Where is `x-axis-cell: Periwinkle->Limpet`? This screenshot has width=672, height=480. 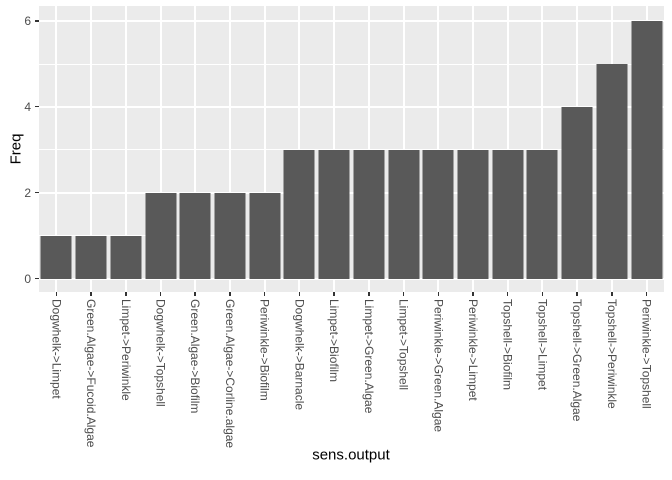
x-axis-cell: Periwinkle->Limpet is located at coordinates (473, 372).